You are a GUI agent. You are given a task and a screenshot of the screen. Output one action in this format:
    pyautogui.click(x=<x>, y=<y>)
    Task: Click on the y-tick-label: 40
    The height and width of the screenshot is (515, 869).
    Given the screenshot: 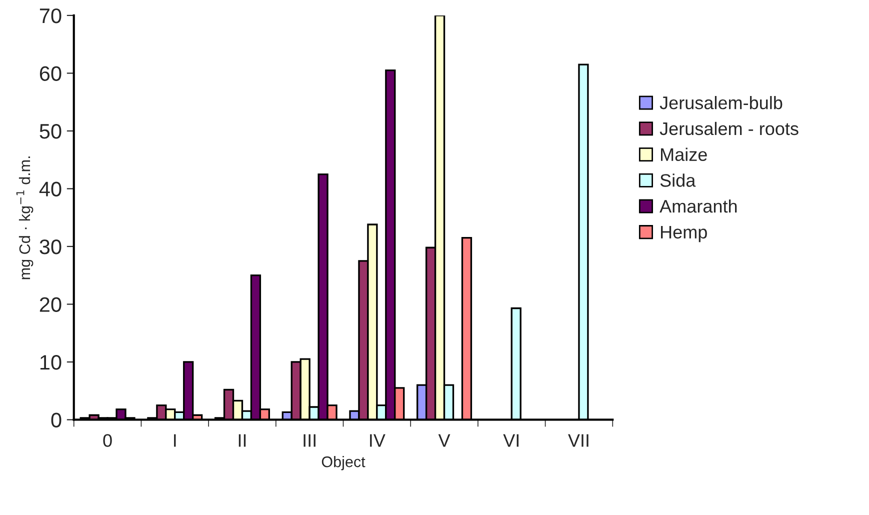 What is the action you would take?
    pyautogui.click(x=50, y=189)
    